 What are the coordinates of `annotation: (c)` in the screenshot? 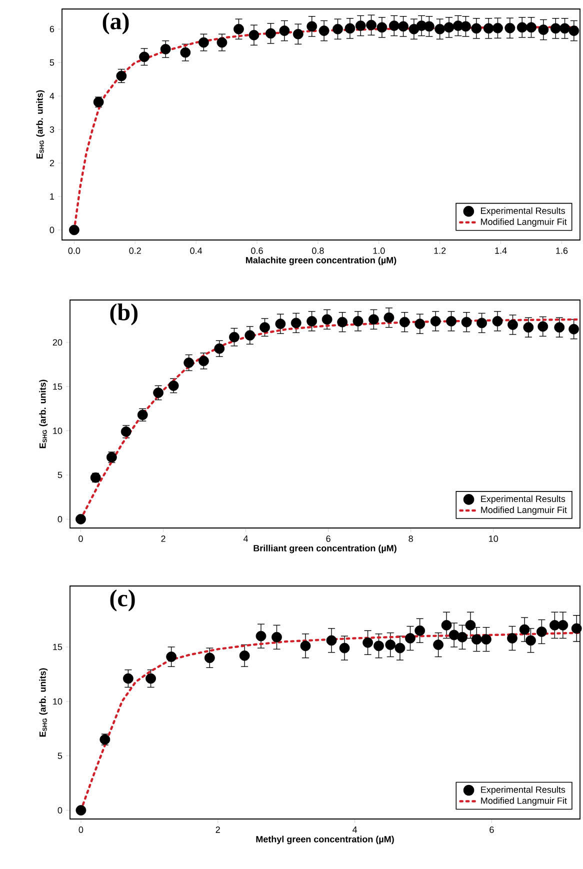 It's located at (122, 601).